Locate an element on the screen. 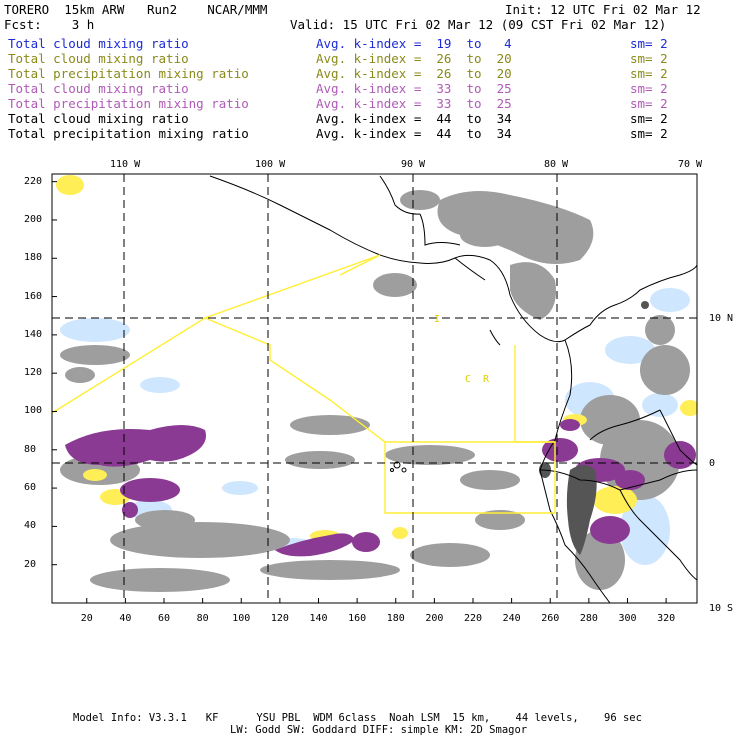 This screenshot has height=740, width=740. x-tick-label: 300 is located at coordinates (627, 618).